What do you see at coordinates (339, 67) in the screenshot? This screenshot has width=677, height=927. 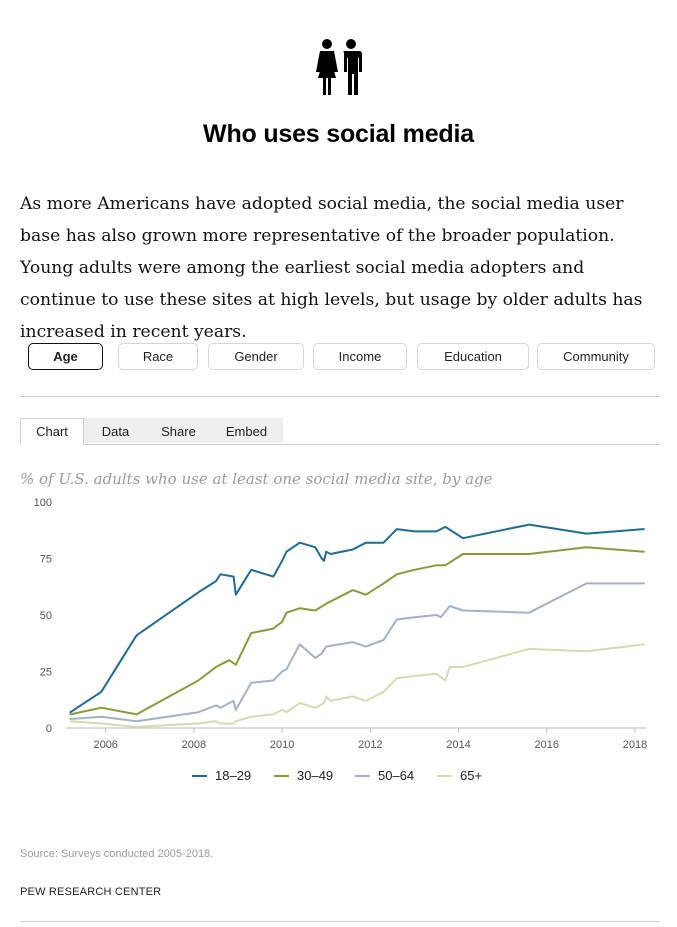 I see `man-woman-icon` at bounding box center [339, 67].